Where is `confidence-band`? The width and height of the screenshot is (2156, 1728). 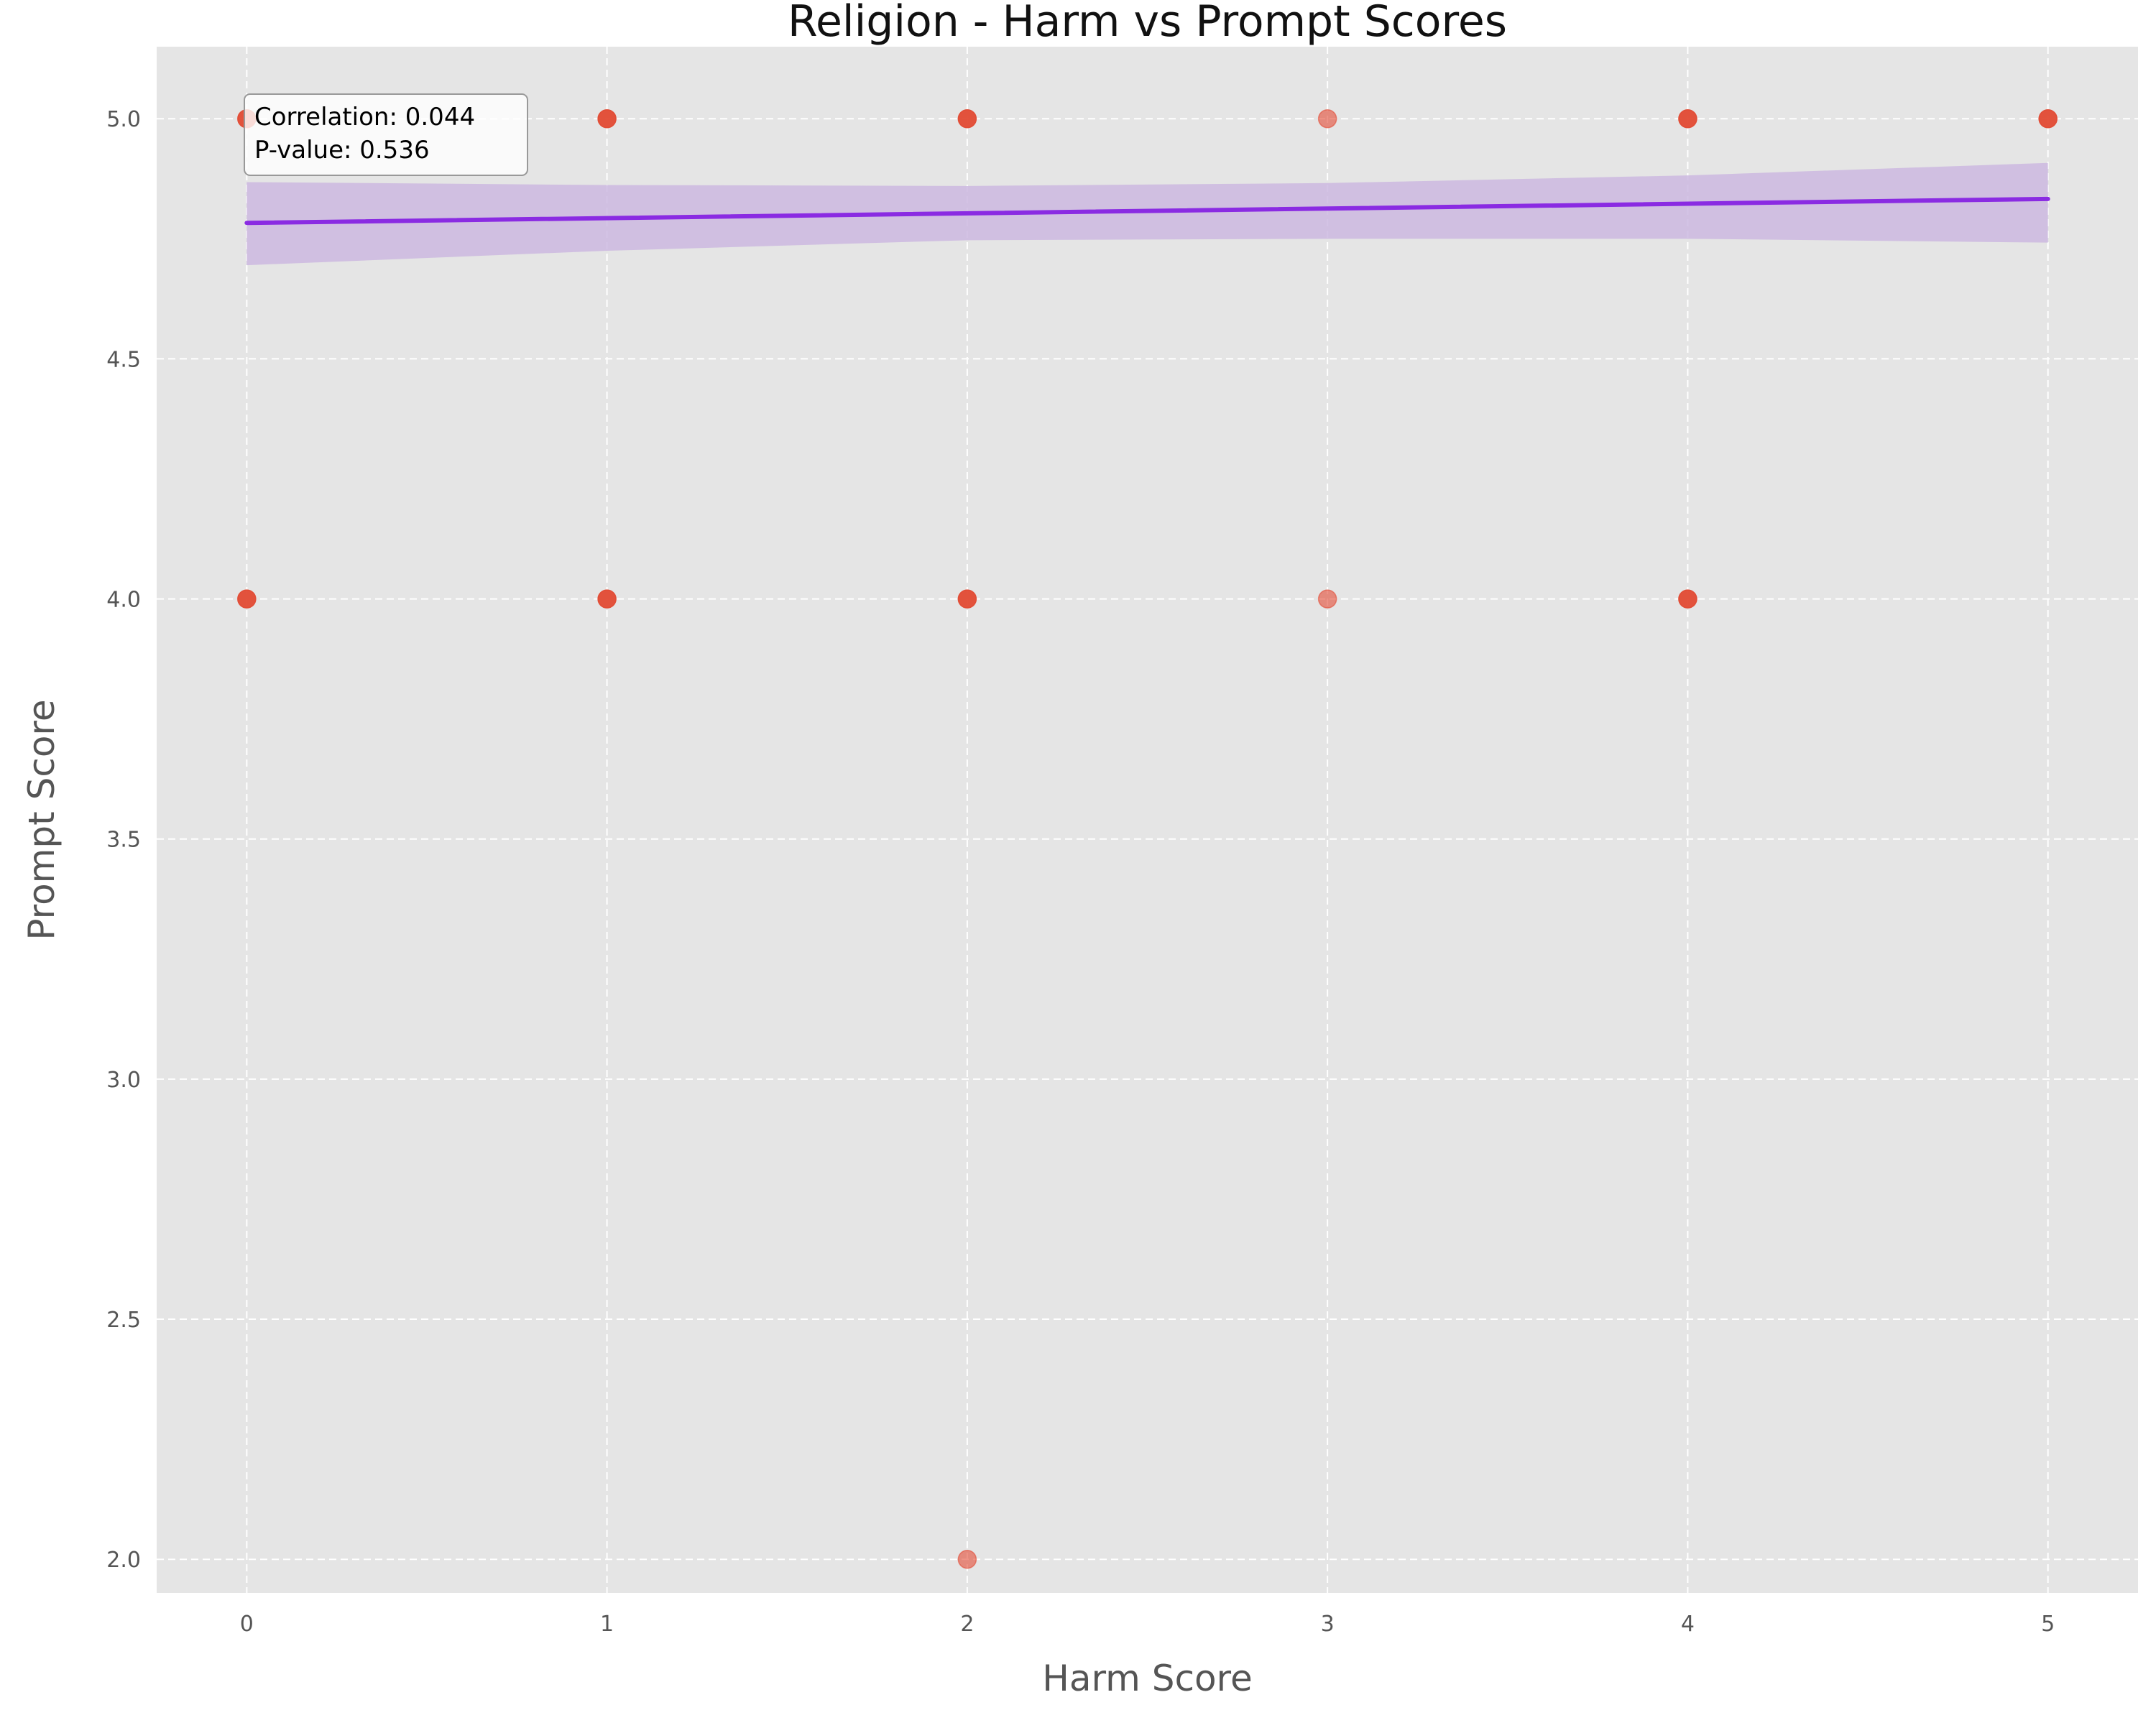 confidence-band is located at coordinates (1147, 214).